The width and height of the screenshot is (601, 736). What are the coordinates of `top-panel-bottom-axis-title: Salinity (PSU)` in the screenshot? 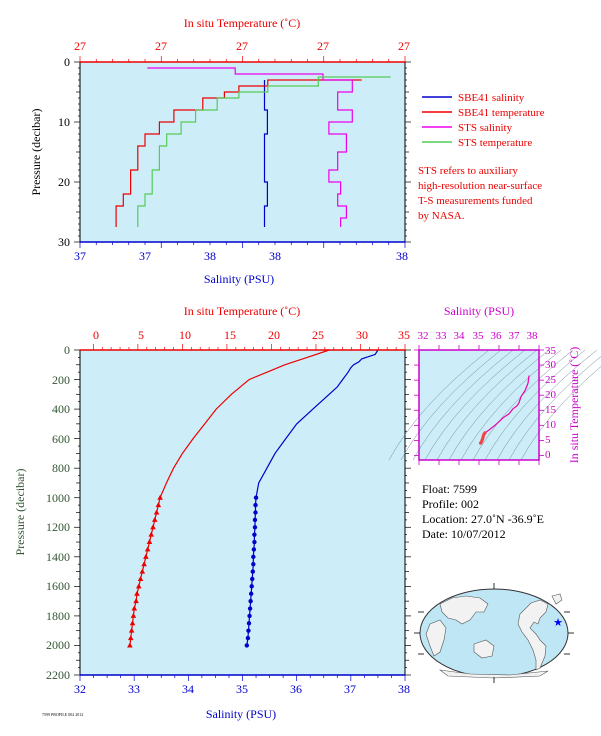 It's located at (239, 279).